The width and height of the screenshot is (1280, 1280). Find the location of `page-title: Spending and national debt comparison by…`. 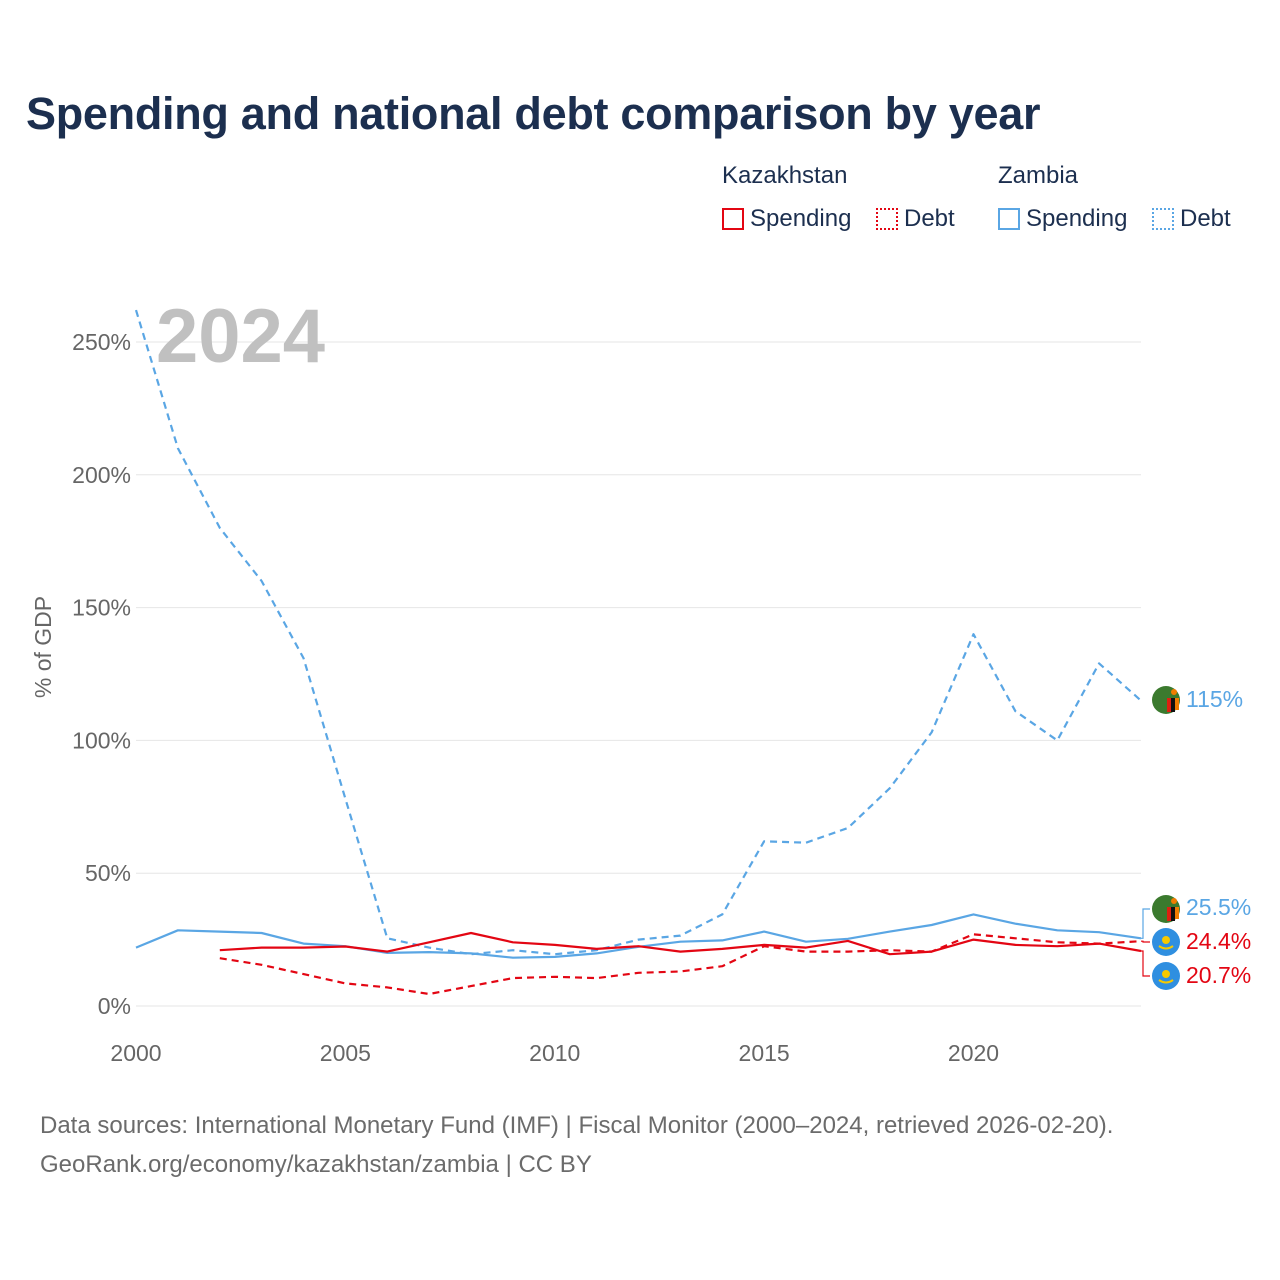

page-title: Spending and national debt comparison by… is located at coordinates (533, 113).